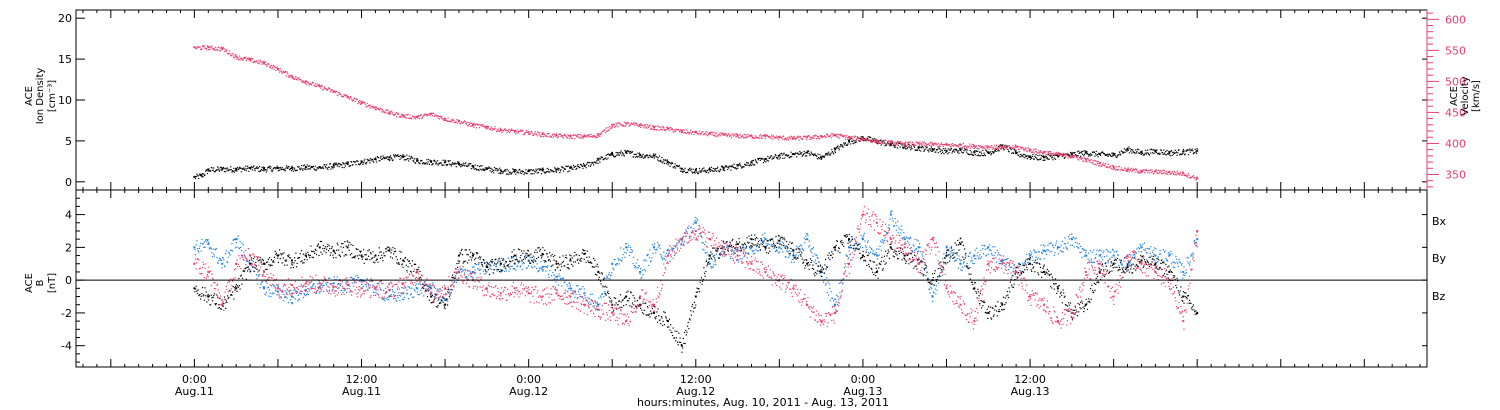 The image size is (1500, 410). Describe the element at coordinates (626, 247) in the screenshot. I see `by-series-point` at that location.